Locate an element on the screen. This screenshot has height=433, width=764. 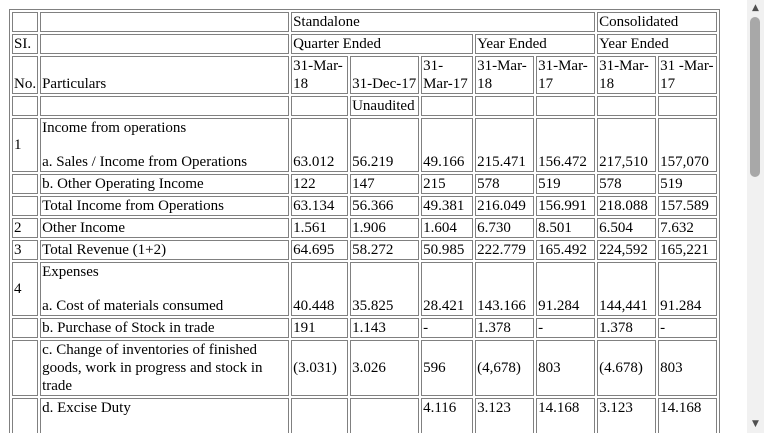
value-cell: 156.472 is located at coordinates (566, 145).